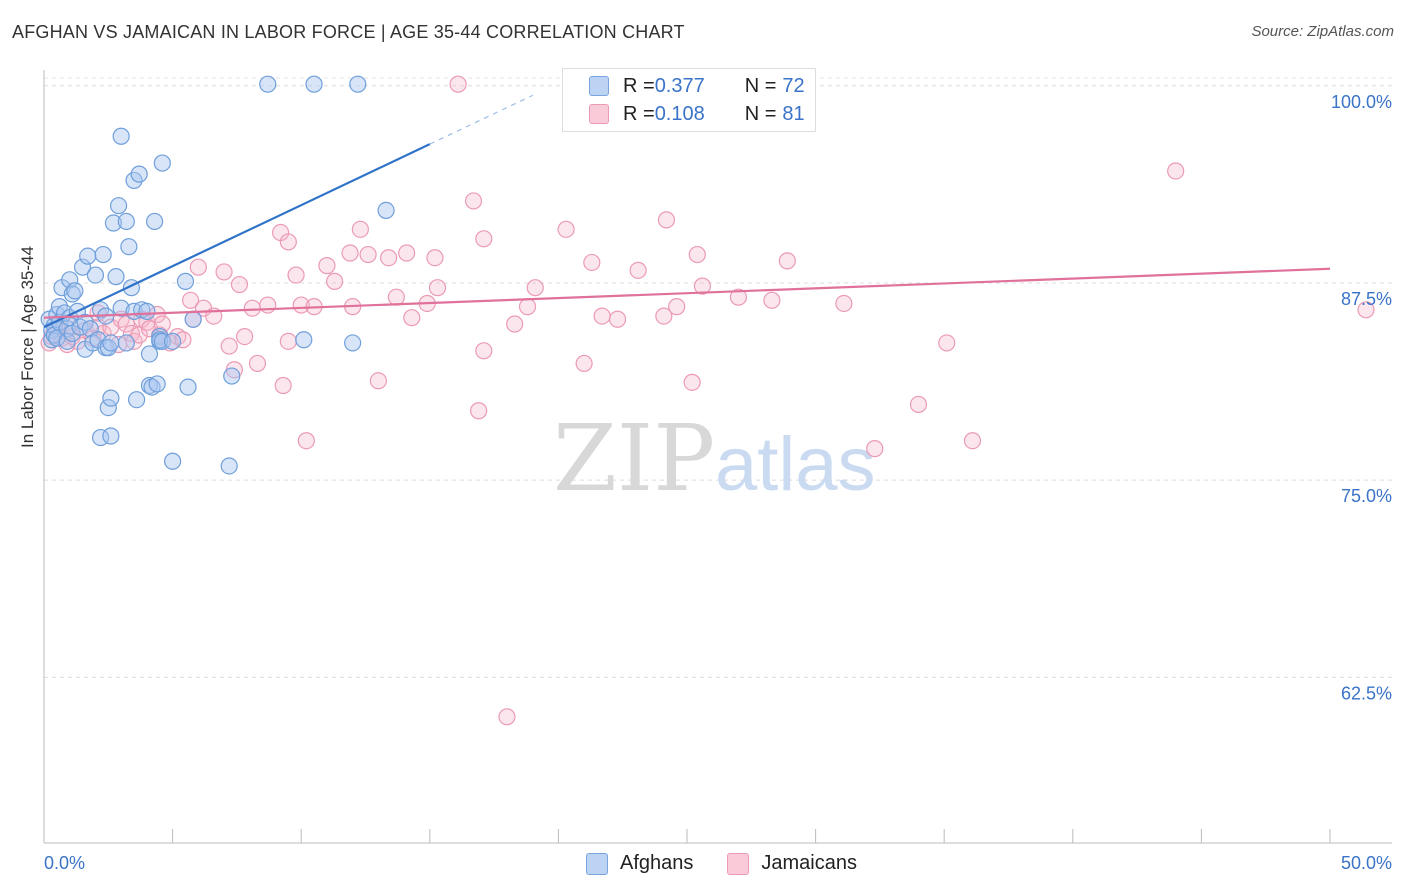  I want to click on y-tick-label: 87.5%, so click(1366, 299).